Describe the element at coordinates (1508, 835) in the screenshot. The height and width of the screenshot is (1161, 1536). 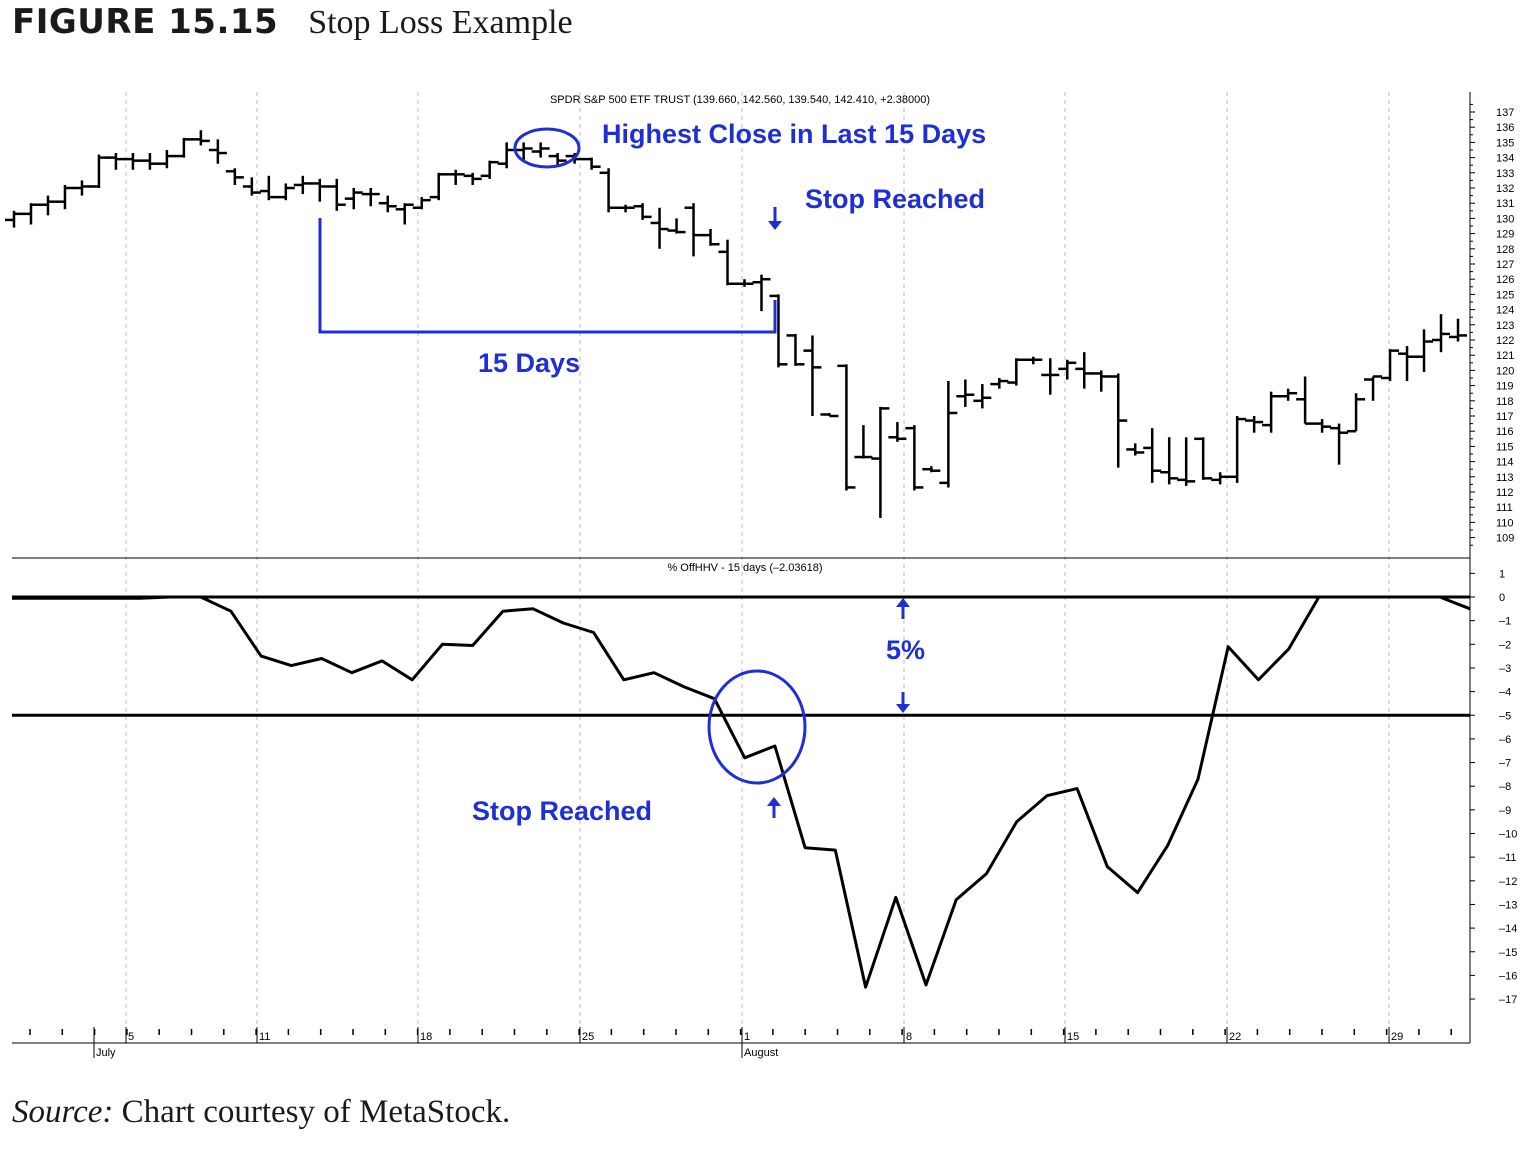
I see `indicator-y-tick-label: –10` at that location.